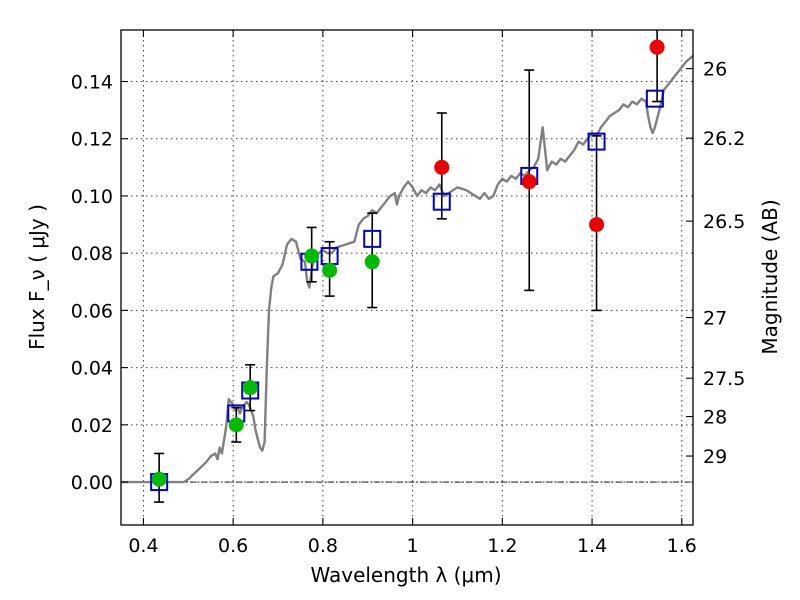 The image size is (800, 600). I want to click on y-axis-title: Flux F_ν ( μJy ), so click(37, 277).